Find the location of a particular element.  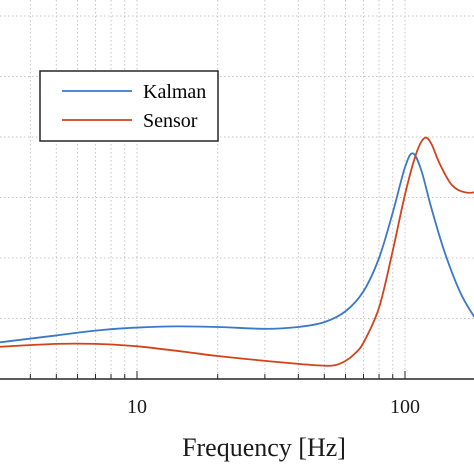

legend: Kalman Sensor is located at coordinates (129, 106).